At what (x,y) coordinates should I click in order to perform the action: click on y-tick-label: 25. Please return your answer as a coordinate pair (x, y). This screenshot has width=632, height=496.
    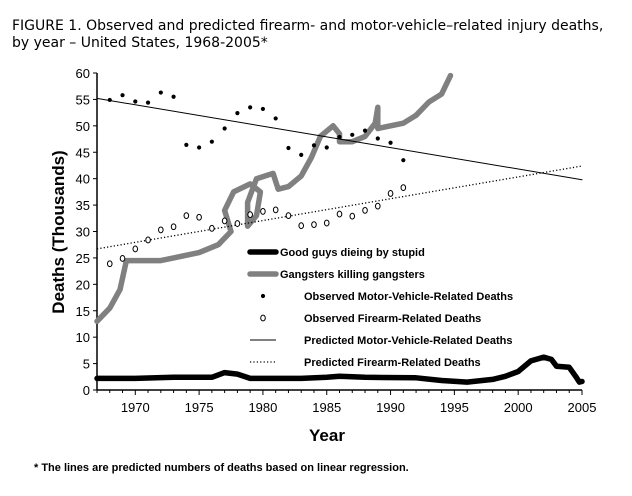
    Looking at the image, I should click on (83, 258).